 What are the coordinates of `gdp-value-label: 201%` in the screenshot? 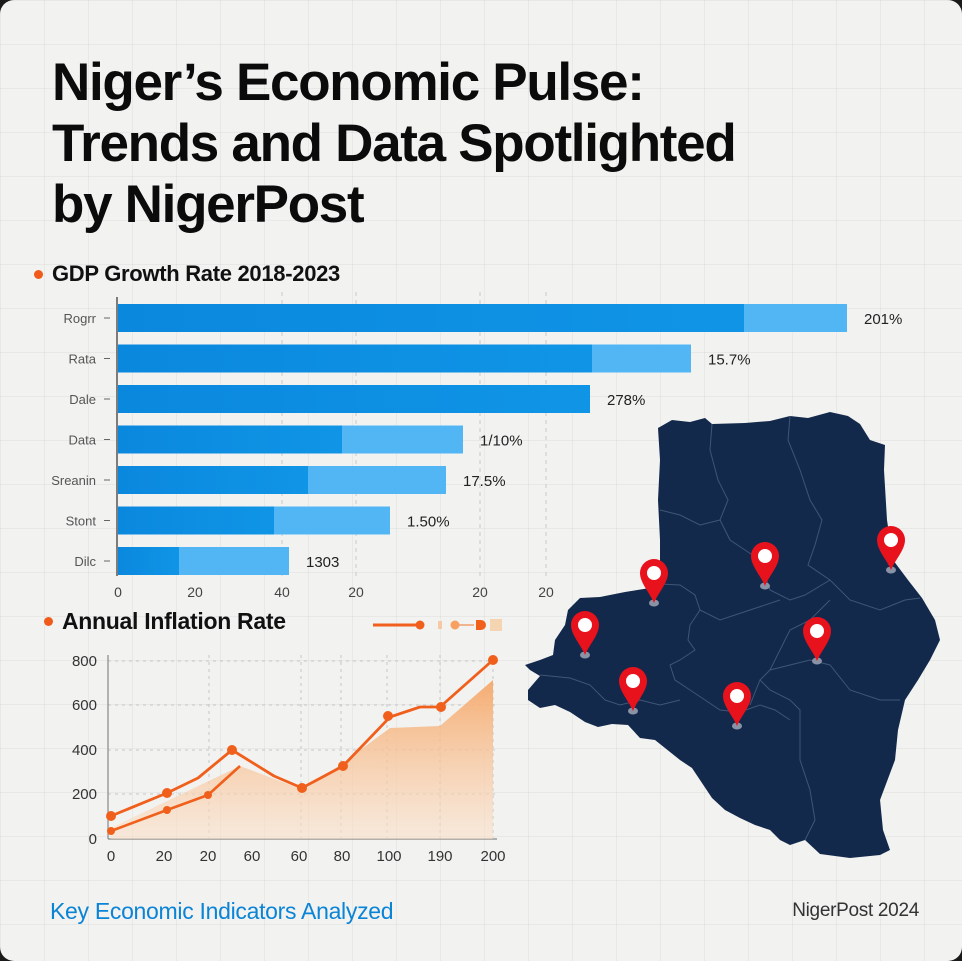 It's located at (883, 319).